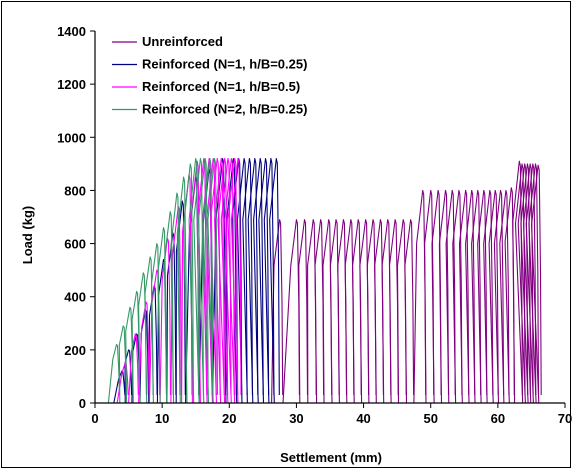 This screenshot has width=574, height=471. I want to click on y-tick-label: 0, so click(82, 403).